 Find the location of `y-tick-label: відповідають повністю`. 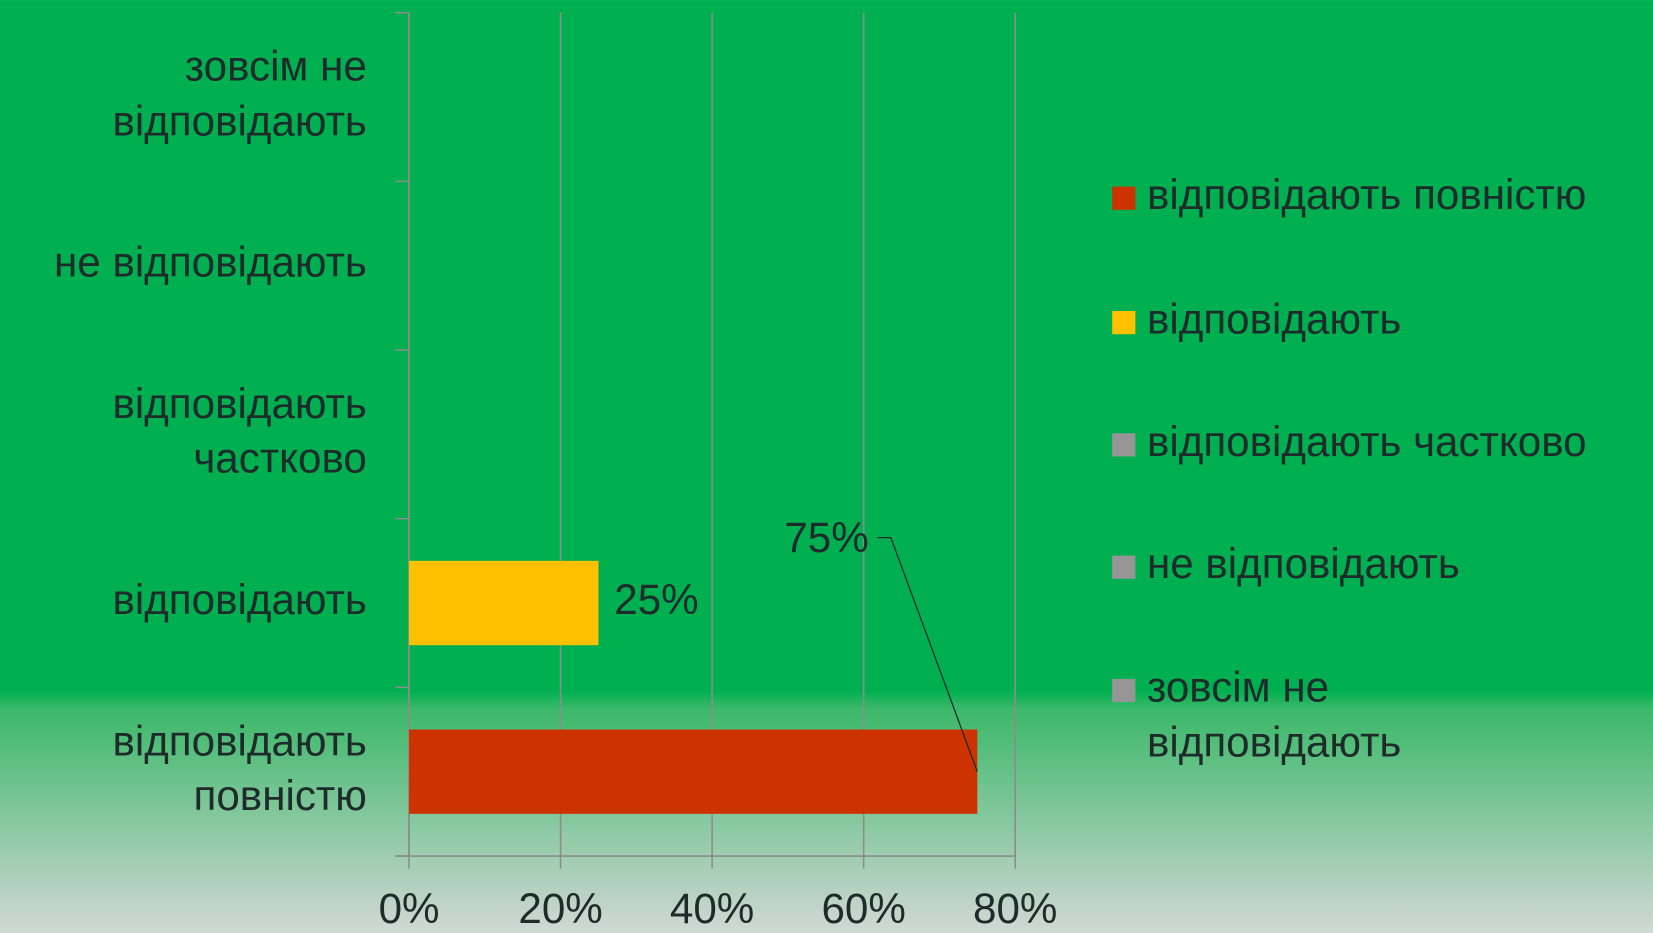

y-tick-label: відповідають повністю is located at coordinates (239, 768).